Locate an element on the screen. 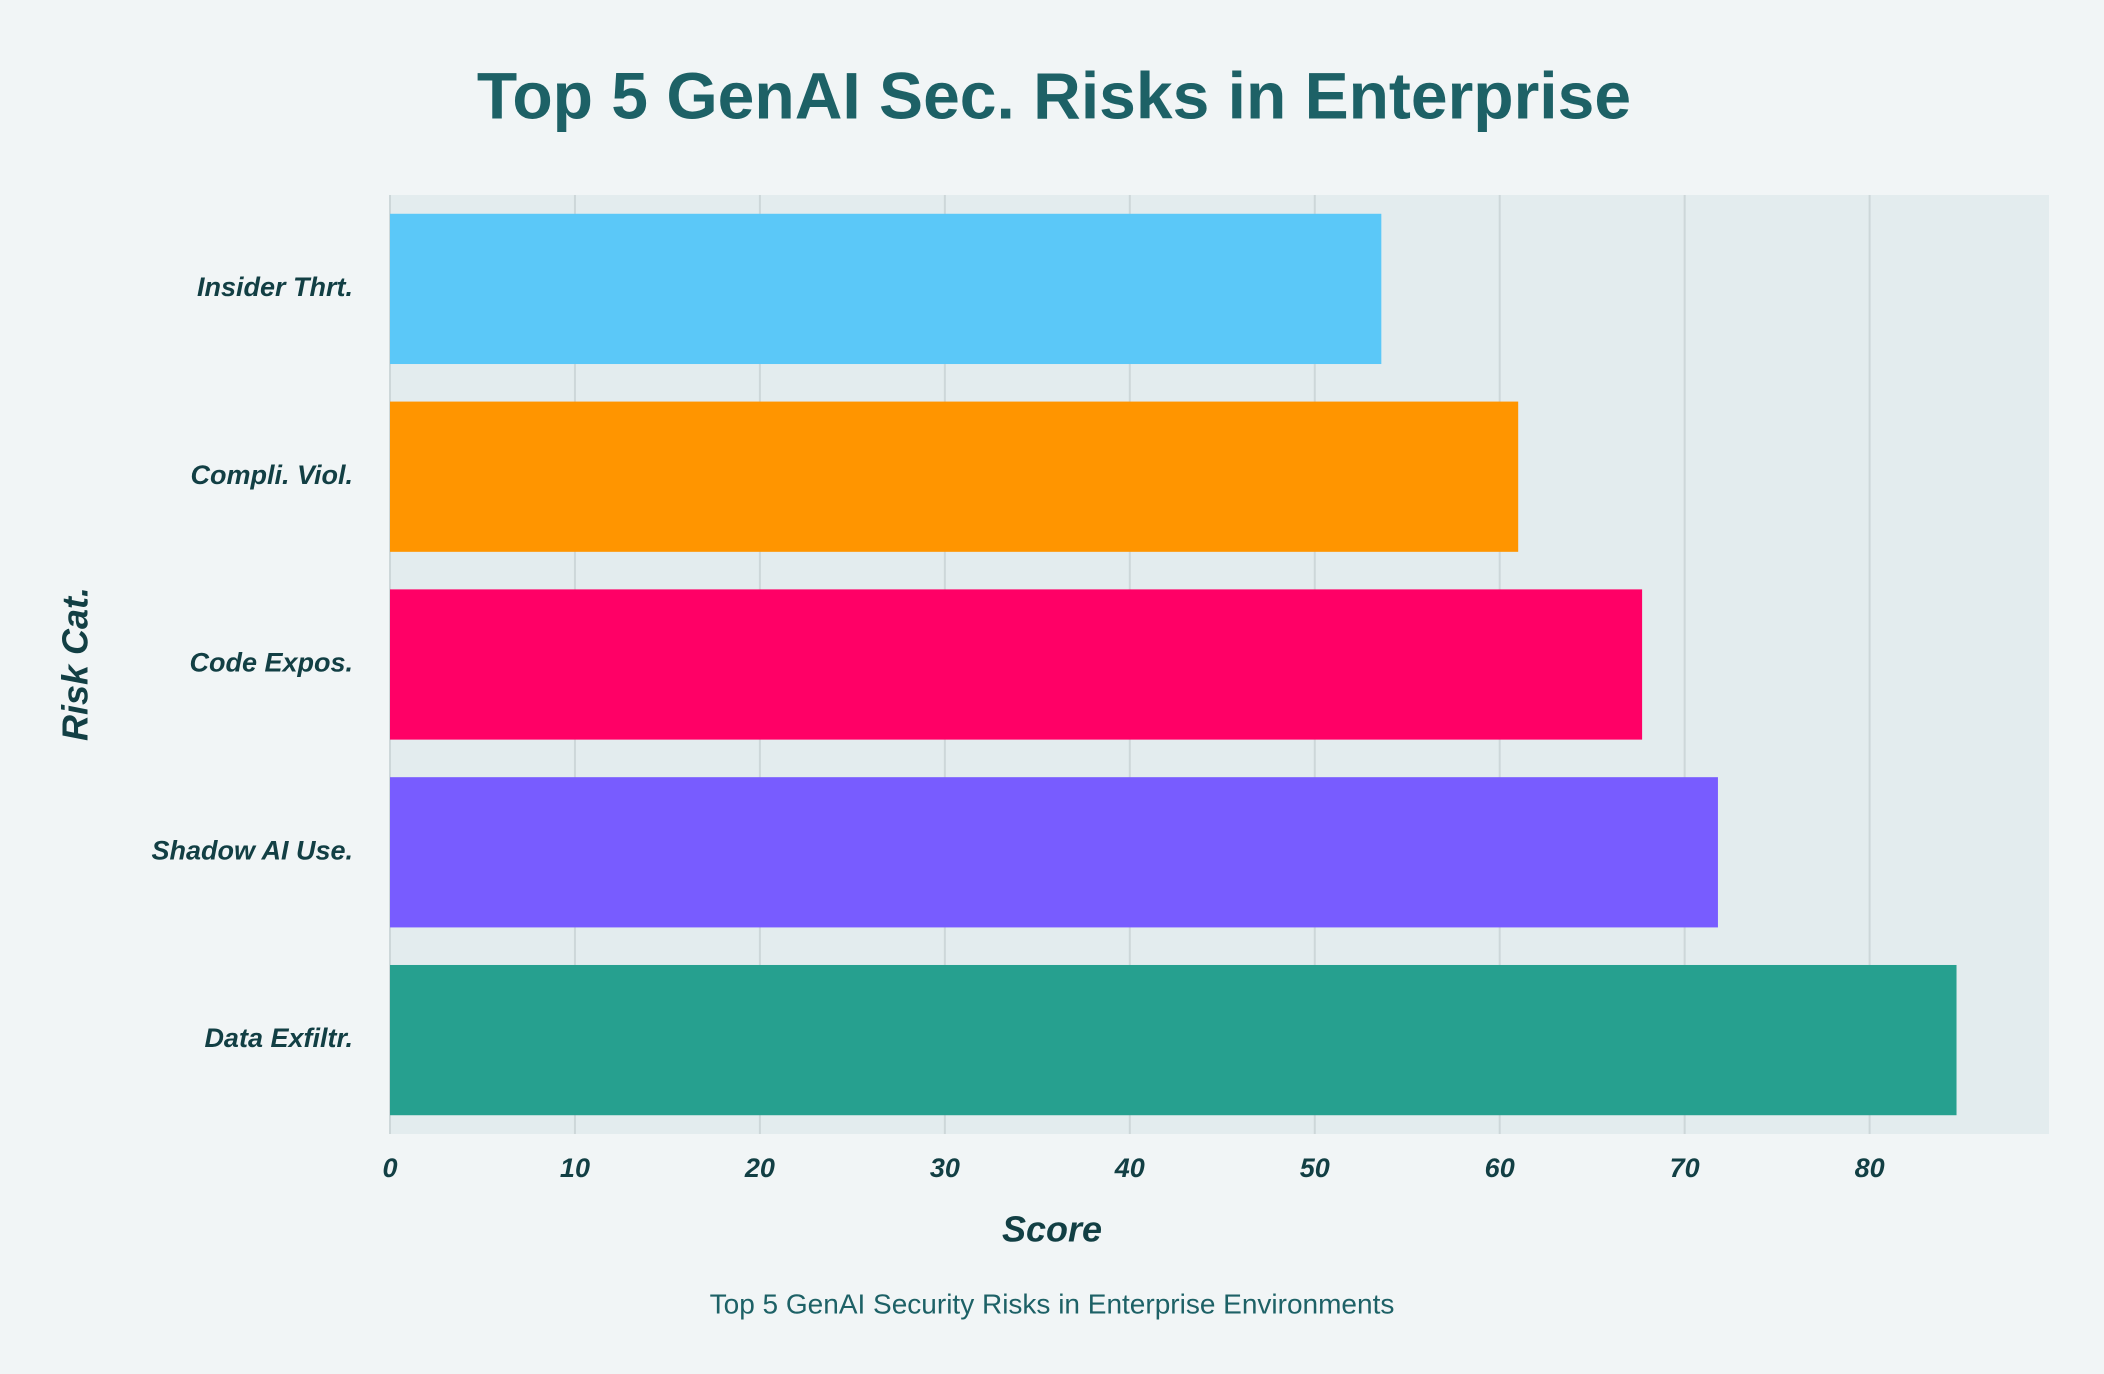 This screenshot has width=2104, height=1374. x-tick-label: 50 is located at coordinates (1315, 1168).